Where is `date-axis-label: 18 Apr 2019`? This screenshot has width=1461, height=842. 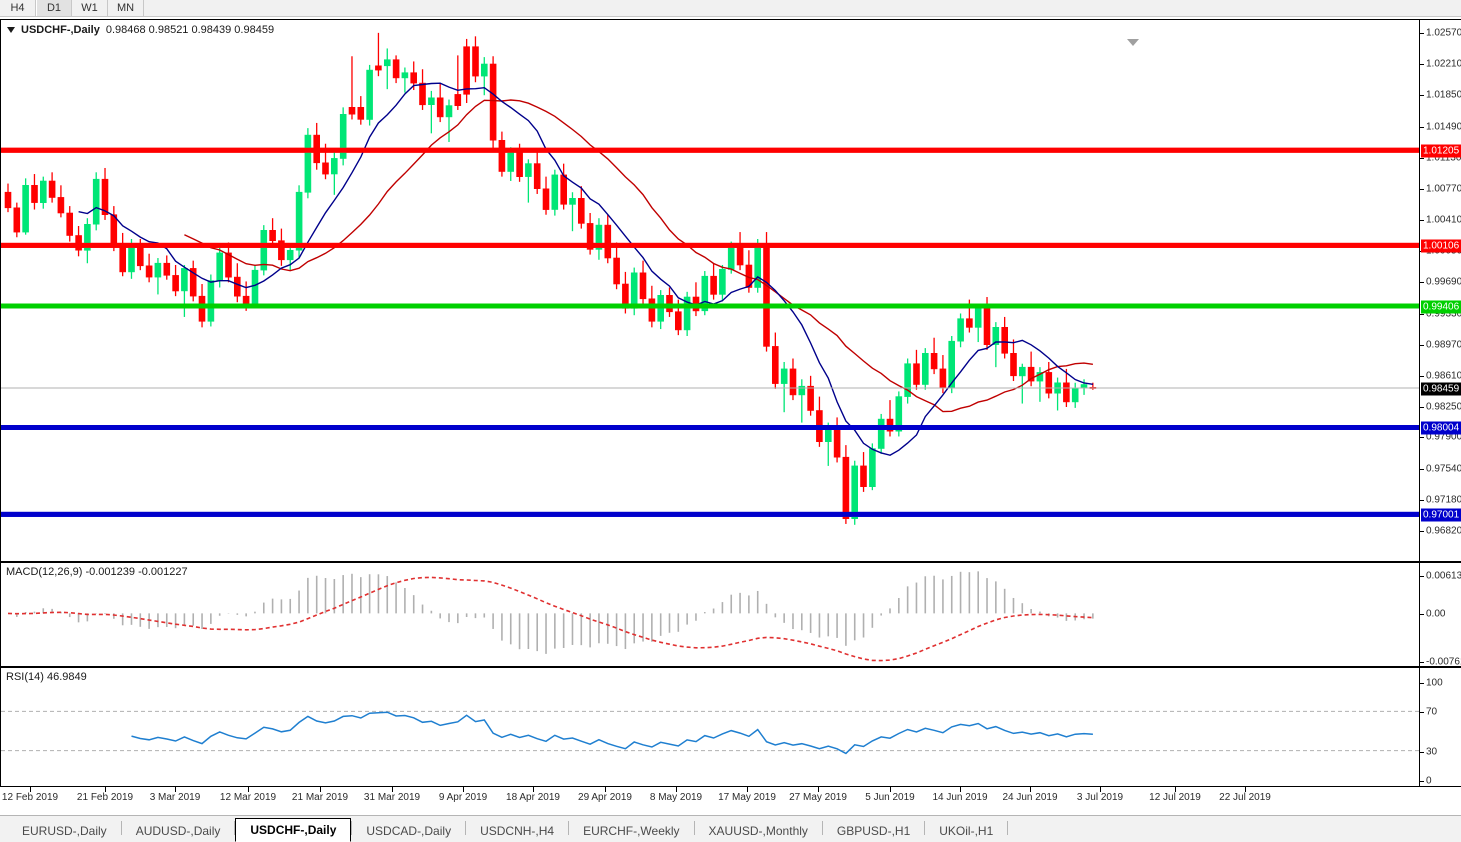
date-axis-label: 18 Apr 2019 is located at coordinates (533, 797).